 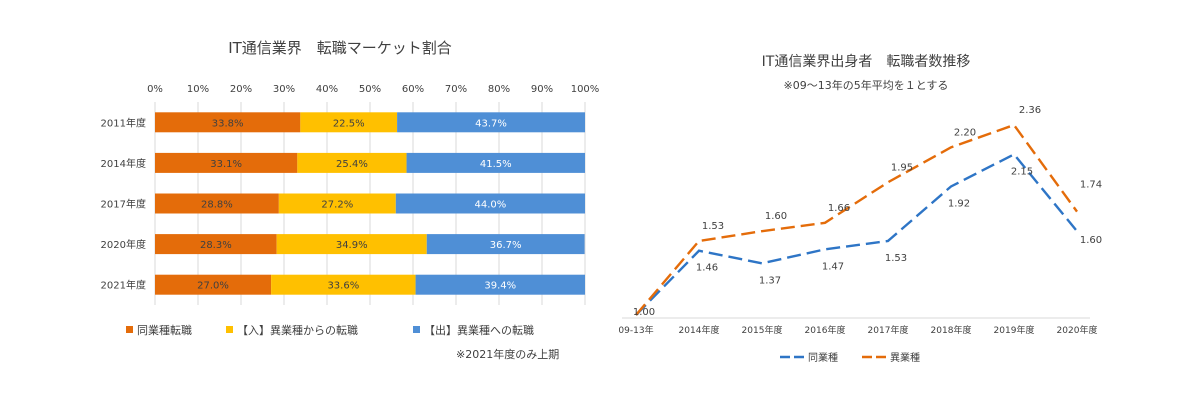 What do you see at coordinates (951, 330) in the screenshot?
I see `x-tick-label: 2018年度` at bounding box center [951, 330].